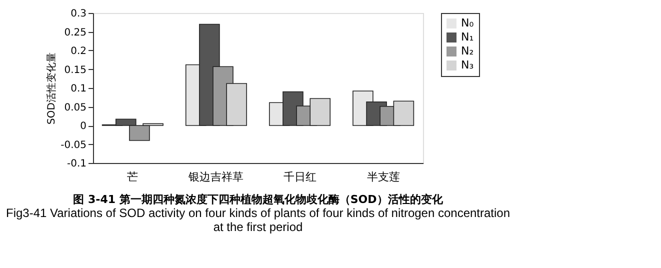 The width and height of the screenshot is (661, 268). I want to click on legend-label: N₀, so click(467, 23).